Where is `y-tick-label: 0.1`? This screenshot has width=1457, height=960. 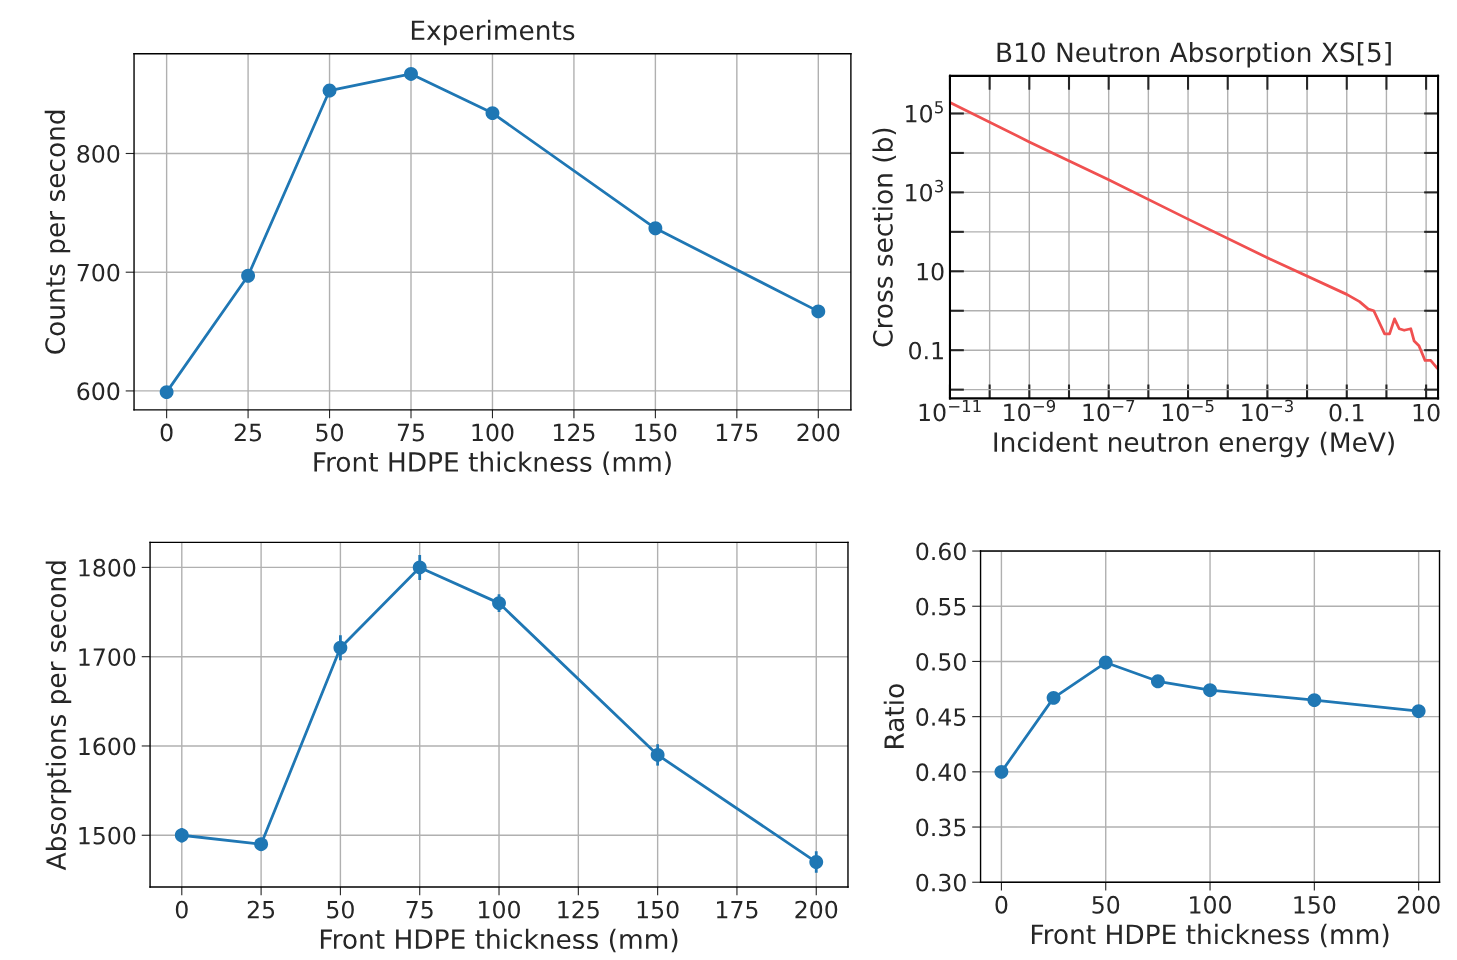
y-tick-label: 0.1 is located at coordinates (926, 350).